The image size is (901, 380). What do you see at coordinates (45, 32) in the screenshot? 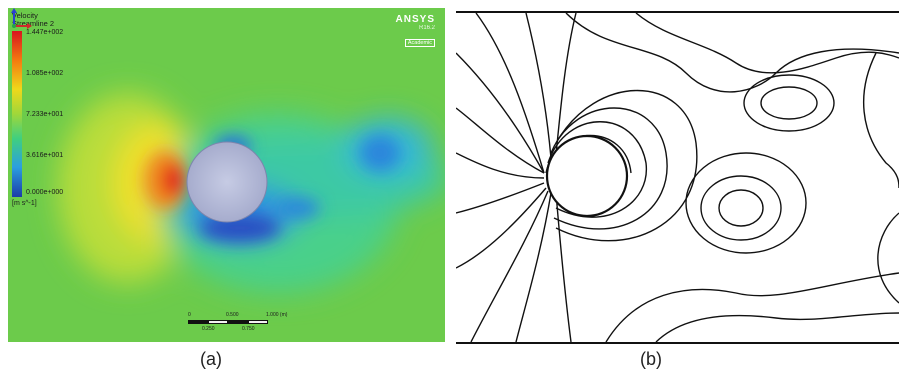
I see `legend-value-max: 1.447e+002` at bounding box center [45, 32].